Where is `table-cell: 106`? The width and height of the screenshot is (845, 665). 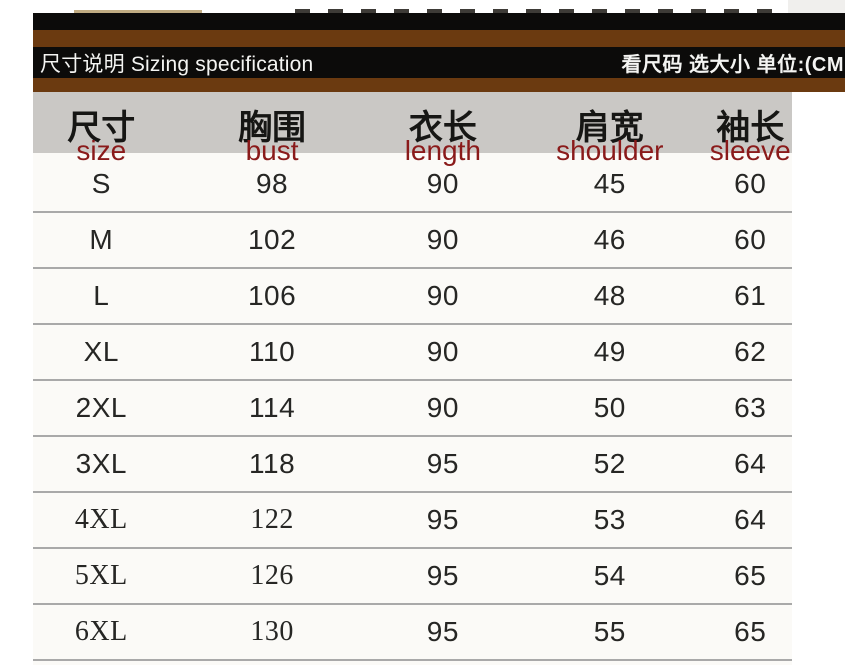
table-cell: 106 is located at coordinates (272, 295).